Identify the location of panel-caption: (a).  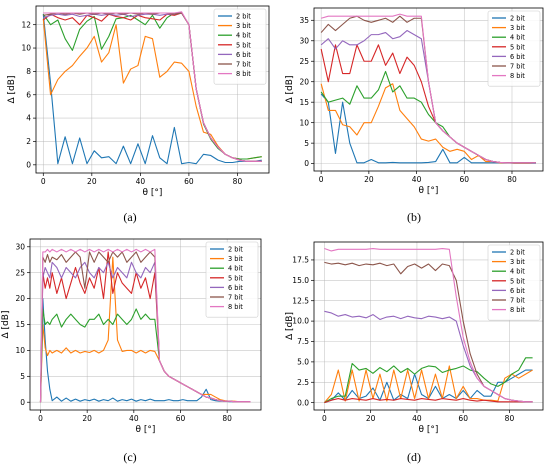
(129, 217).